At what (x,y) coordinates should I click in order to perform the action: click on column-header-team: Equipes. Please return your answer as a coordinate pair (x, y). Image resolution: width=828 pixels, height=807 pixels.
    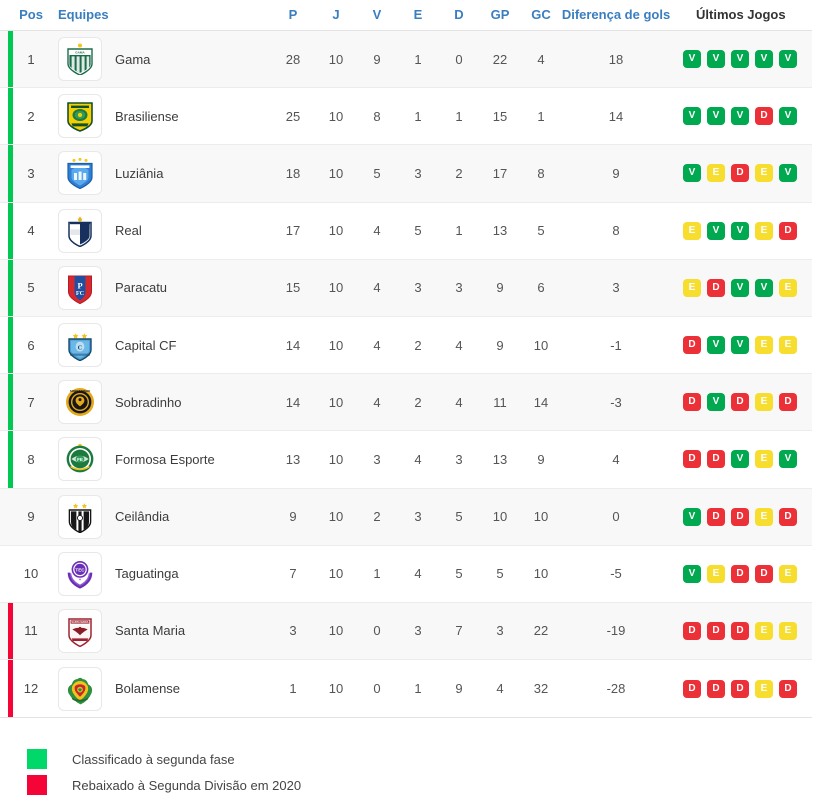
    Looking at the image, I should click on (83, 14).